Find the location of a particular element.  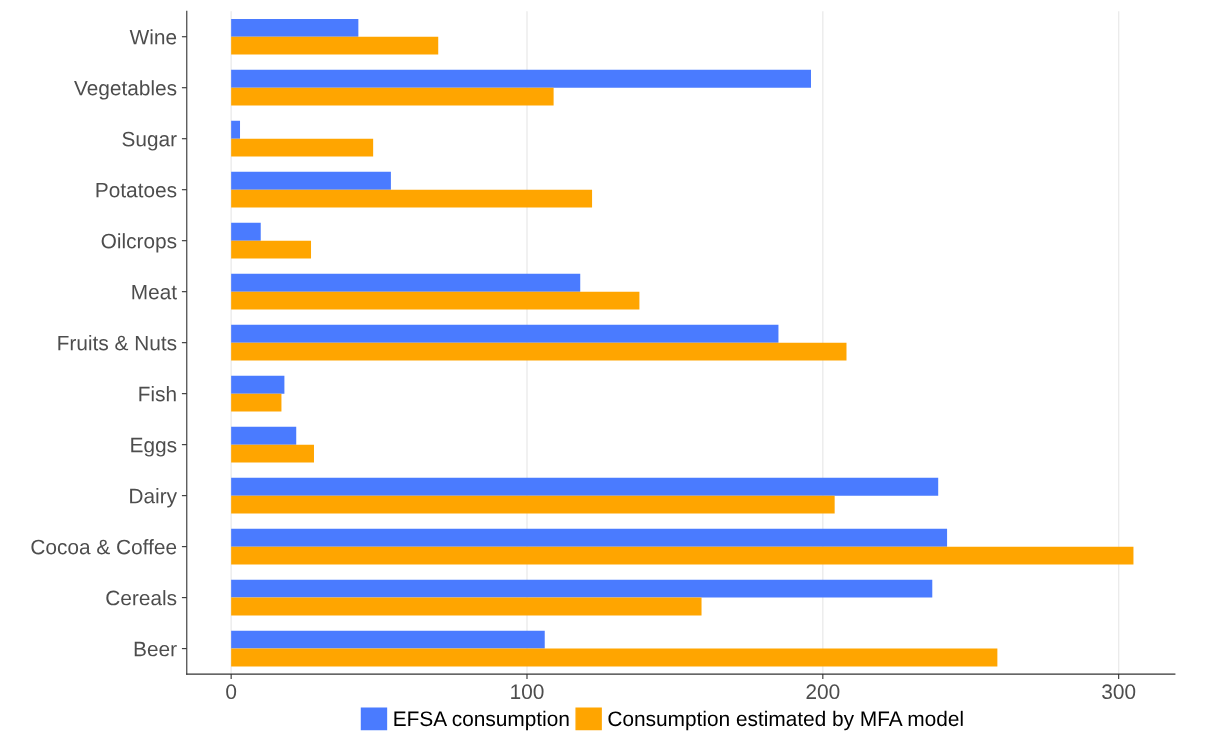

legend-label: EFSA consumption is located at coordinates (481, 720).